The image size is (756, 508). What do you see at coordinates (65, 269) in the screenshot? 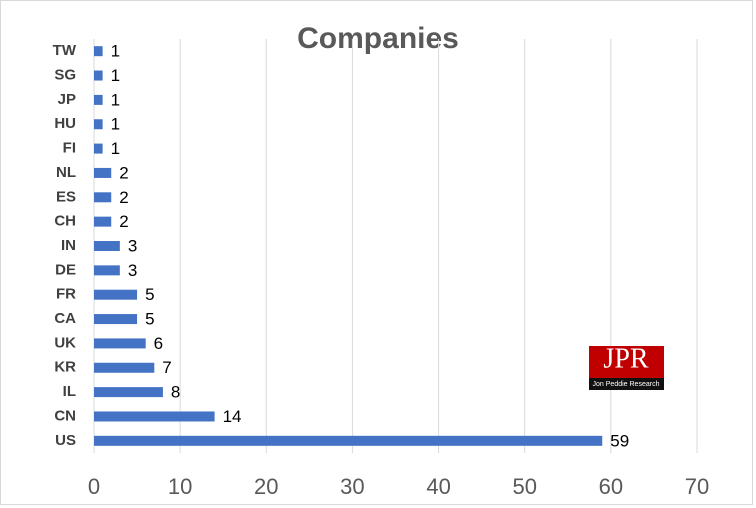
I see `y-tick-label: DE` at bounding box center [65, 269].